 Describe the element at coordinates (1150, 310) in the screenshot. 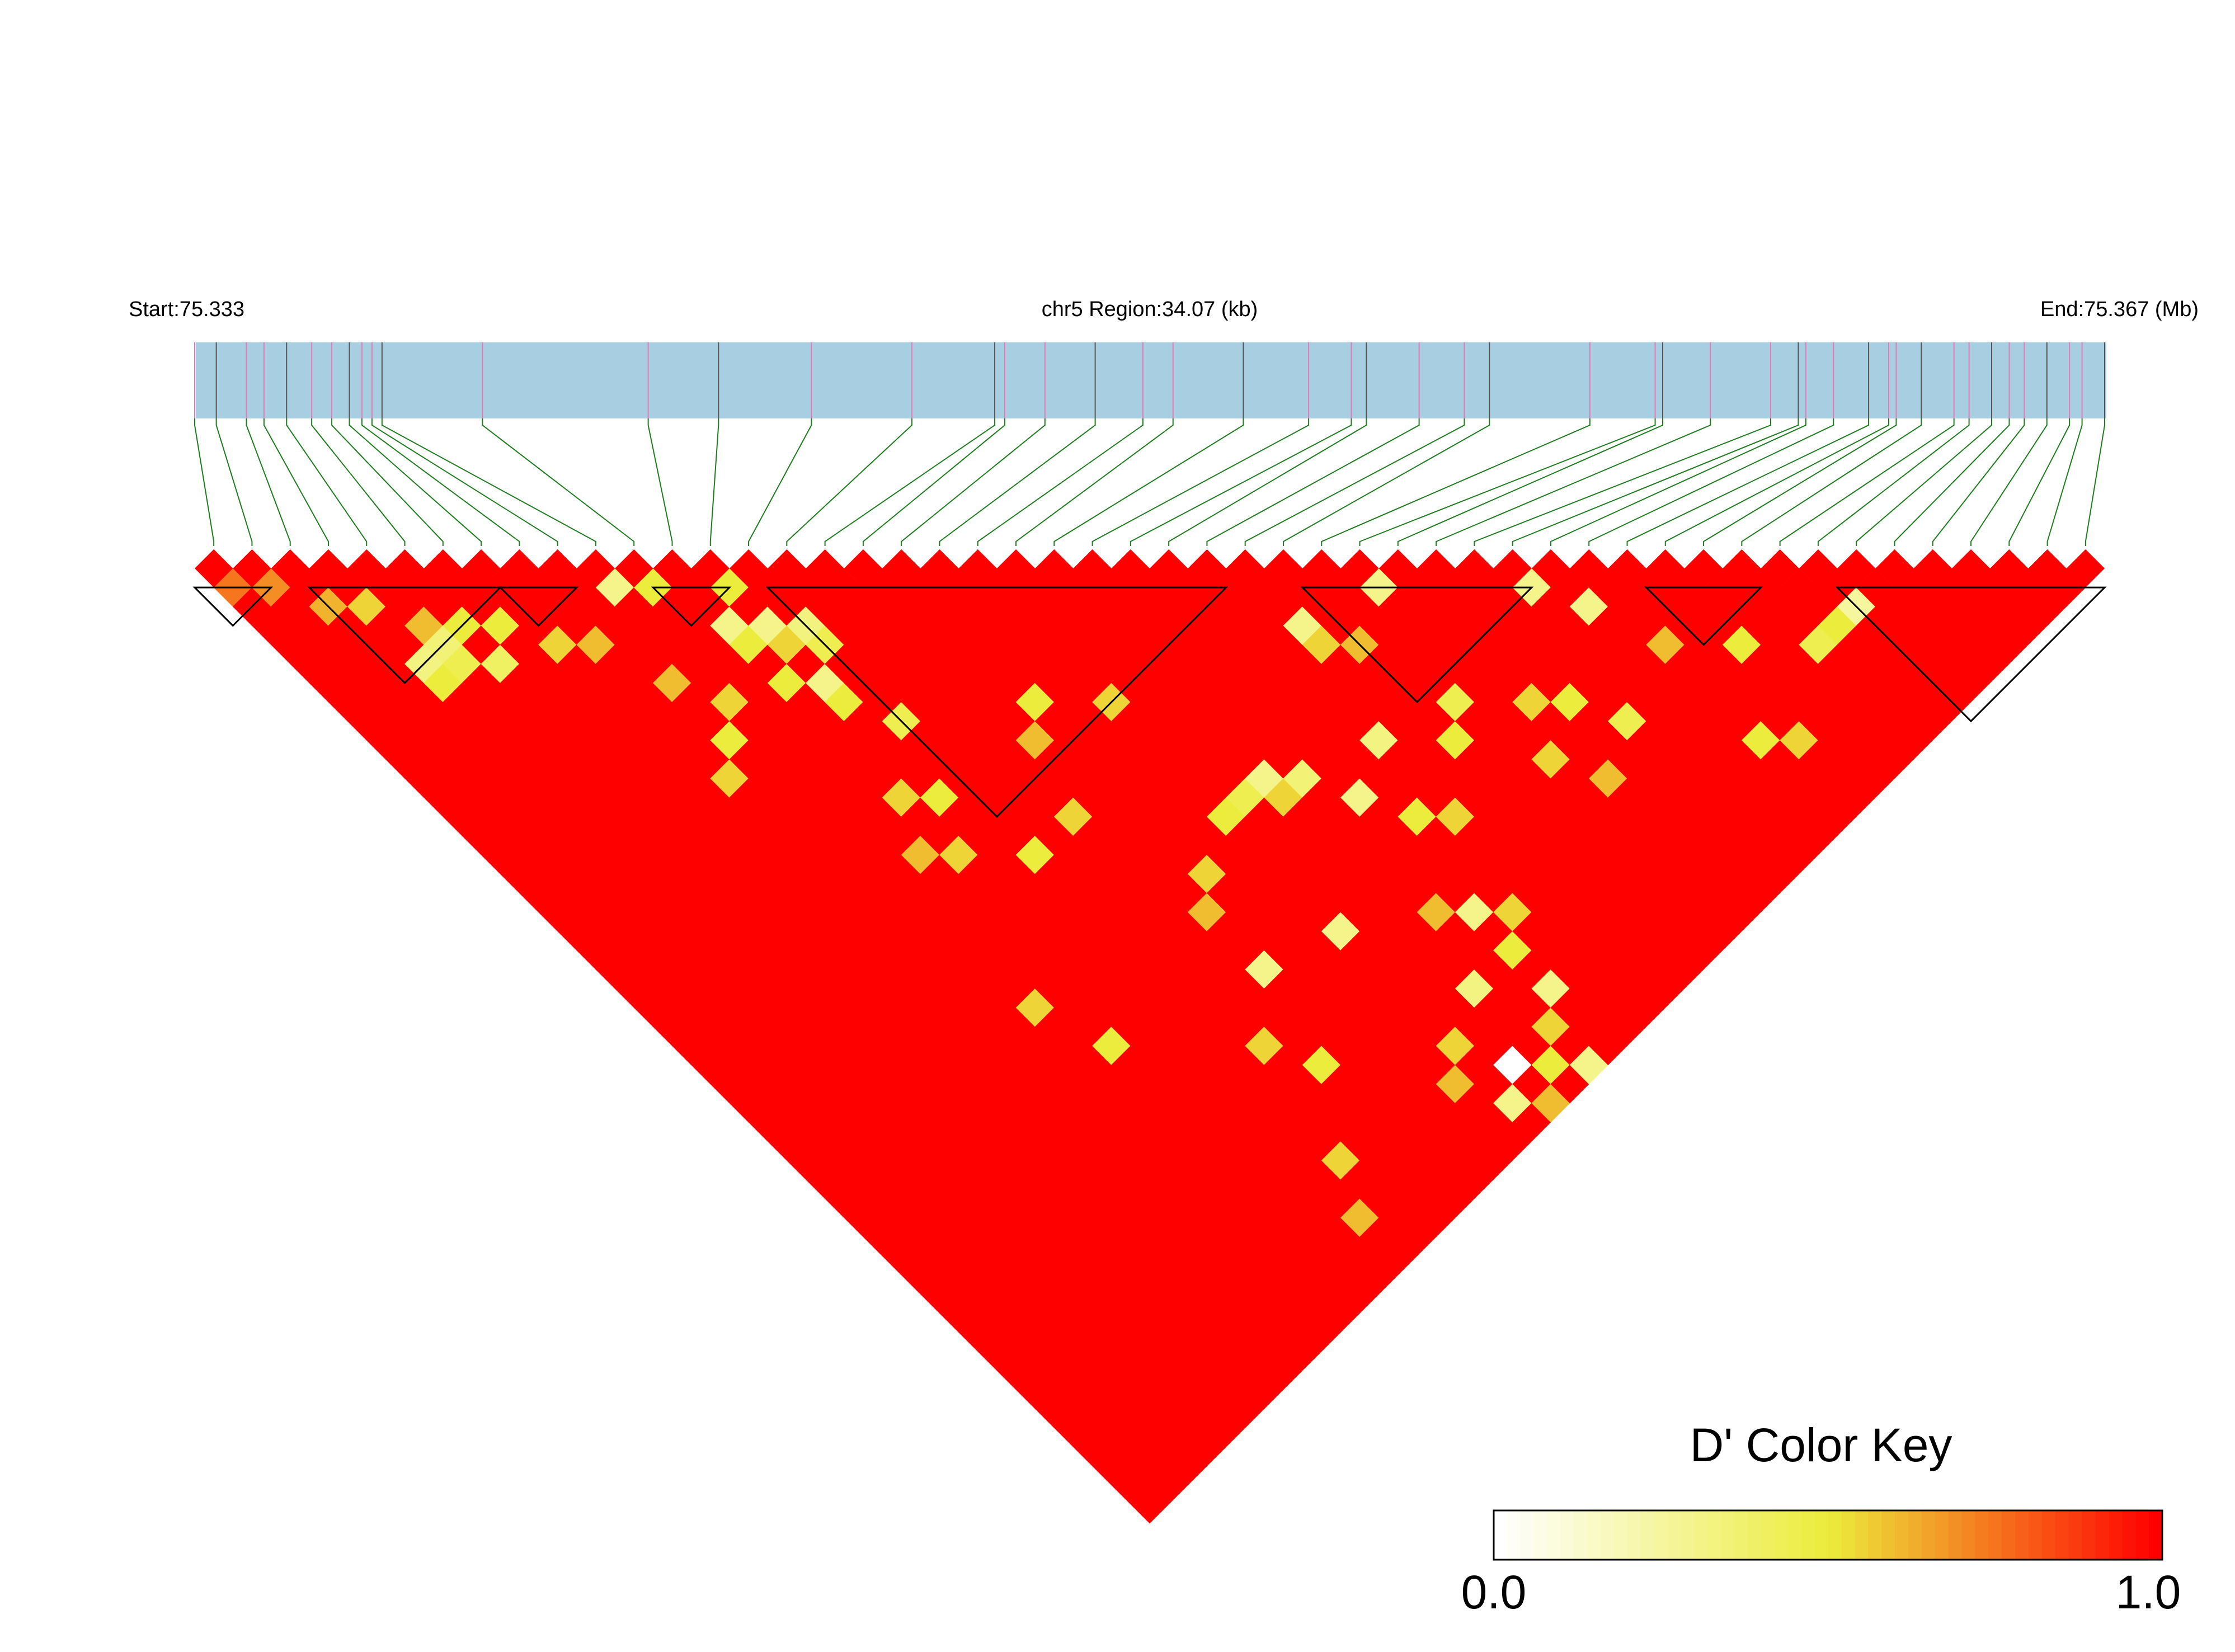

I see `region-label: chr5 Region:34.07 (kb)` at that location.